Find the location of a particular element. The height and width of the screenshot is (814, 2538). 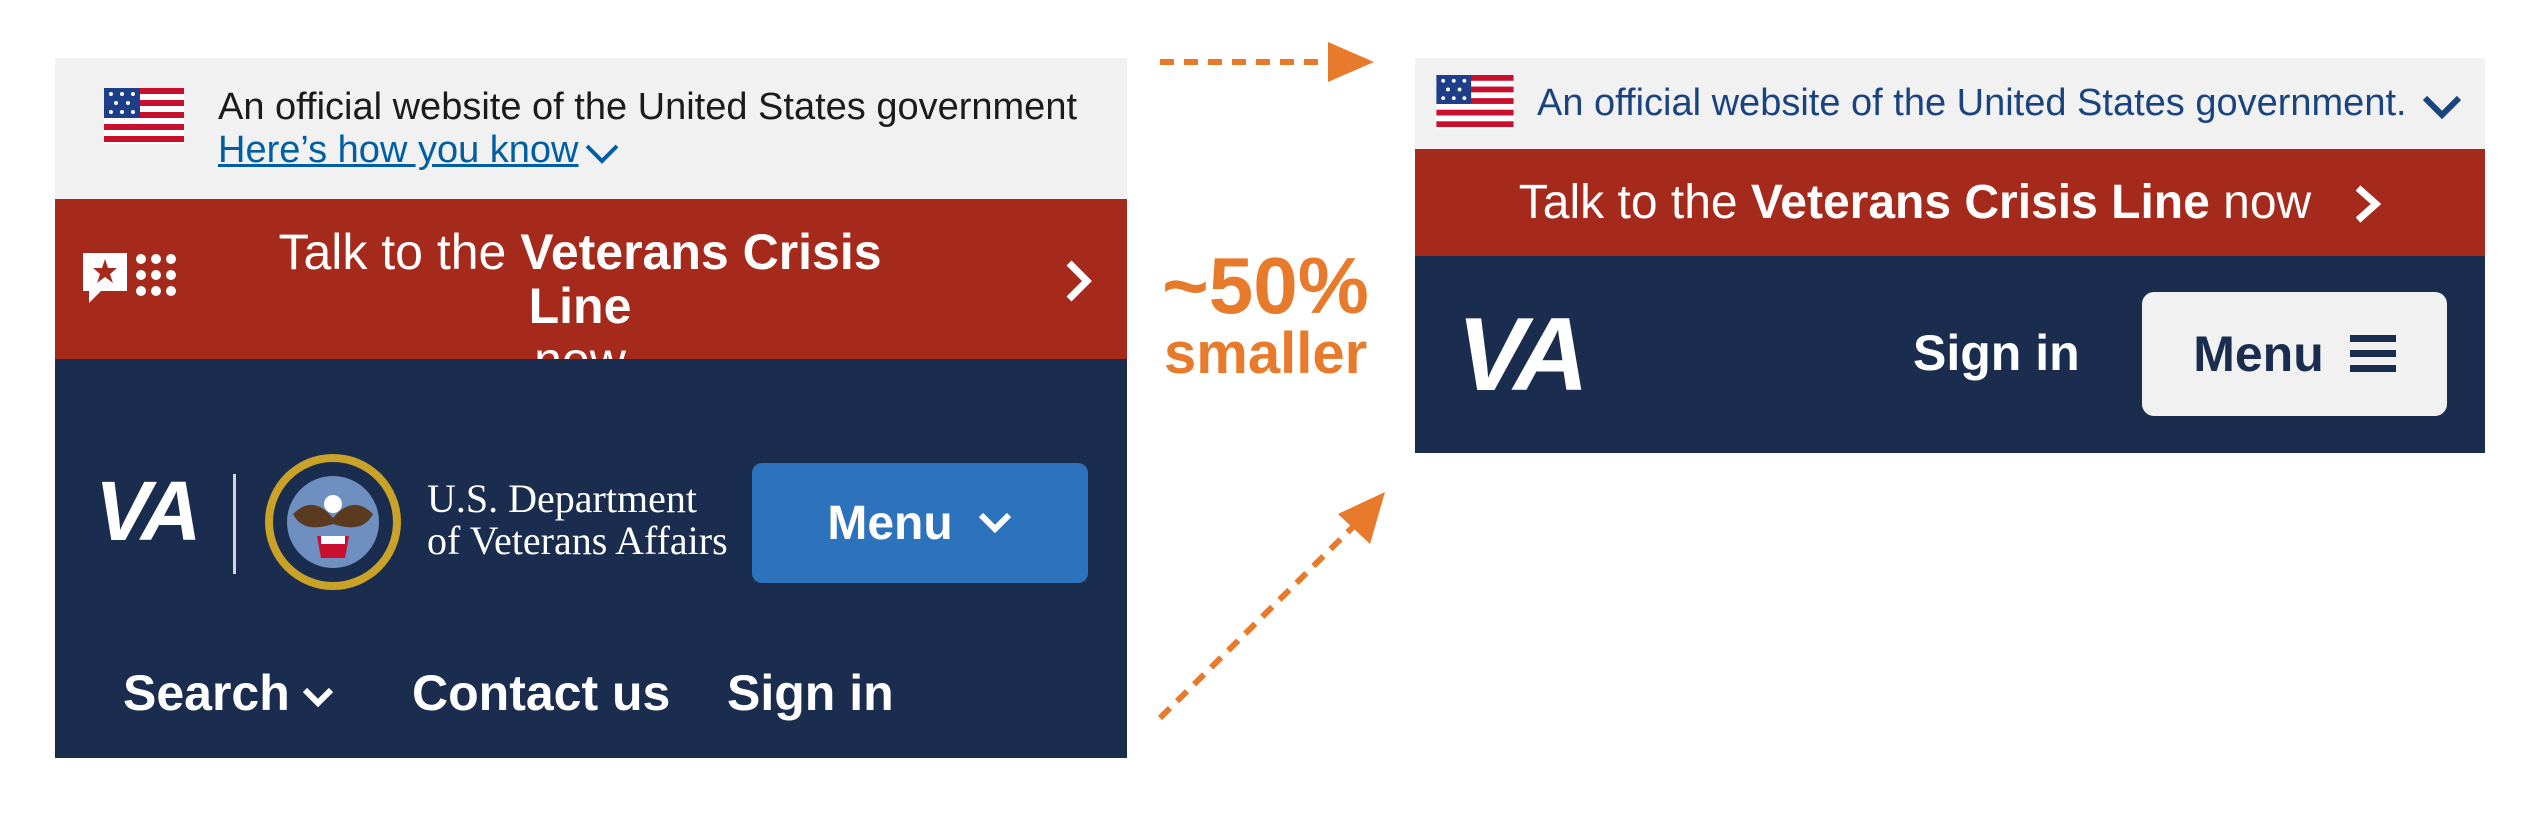

main-nav: VA Sign in Menu is located at coordinates (1950, 354).